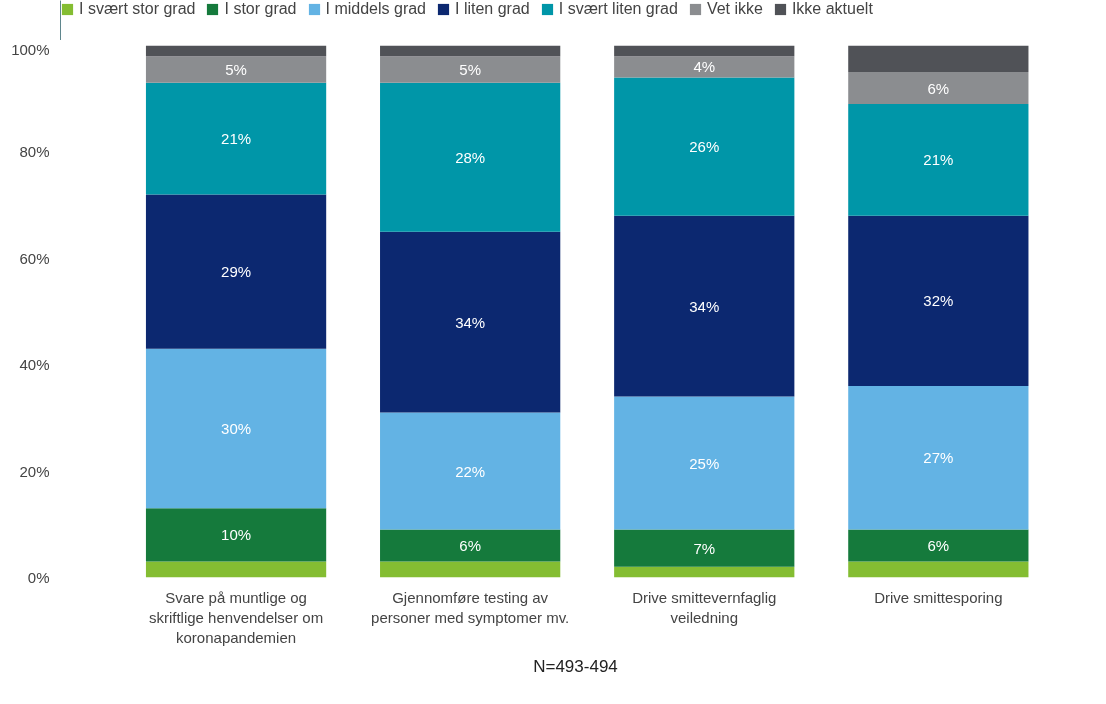  Describe the element at coordinates (734, 9) in the screenshot. I see `legend-label: Vet ikke` at that location.